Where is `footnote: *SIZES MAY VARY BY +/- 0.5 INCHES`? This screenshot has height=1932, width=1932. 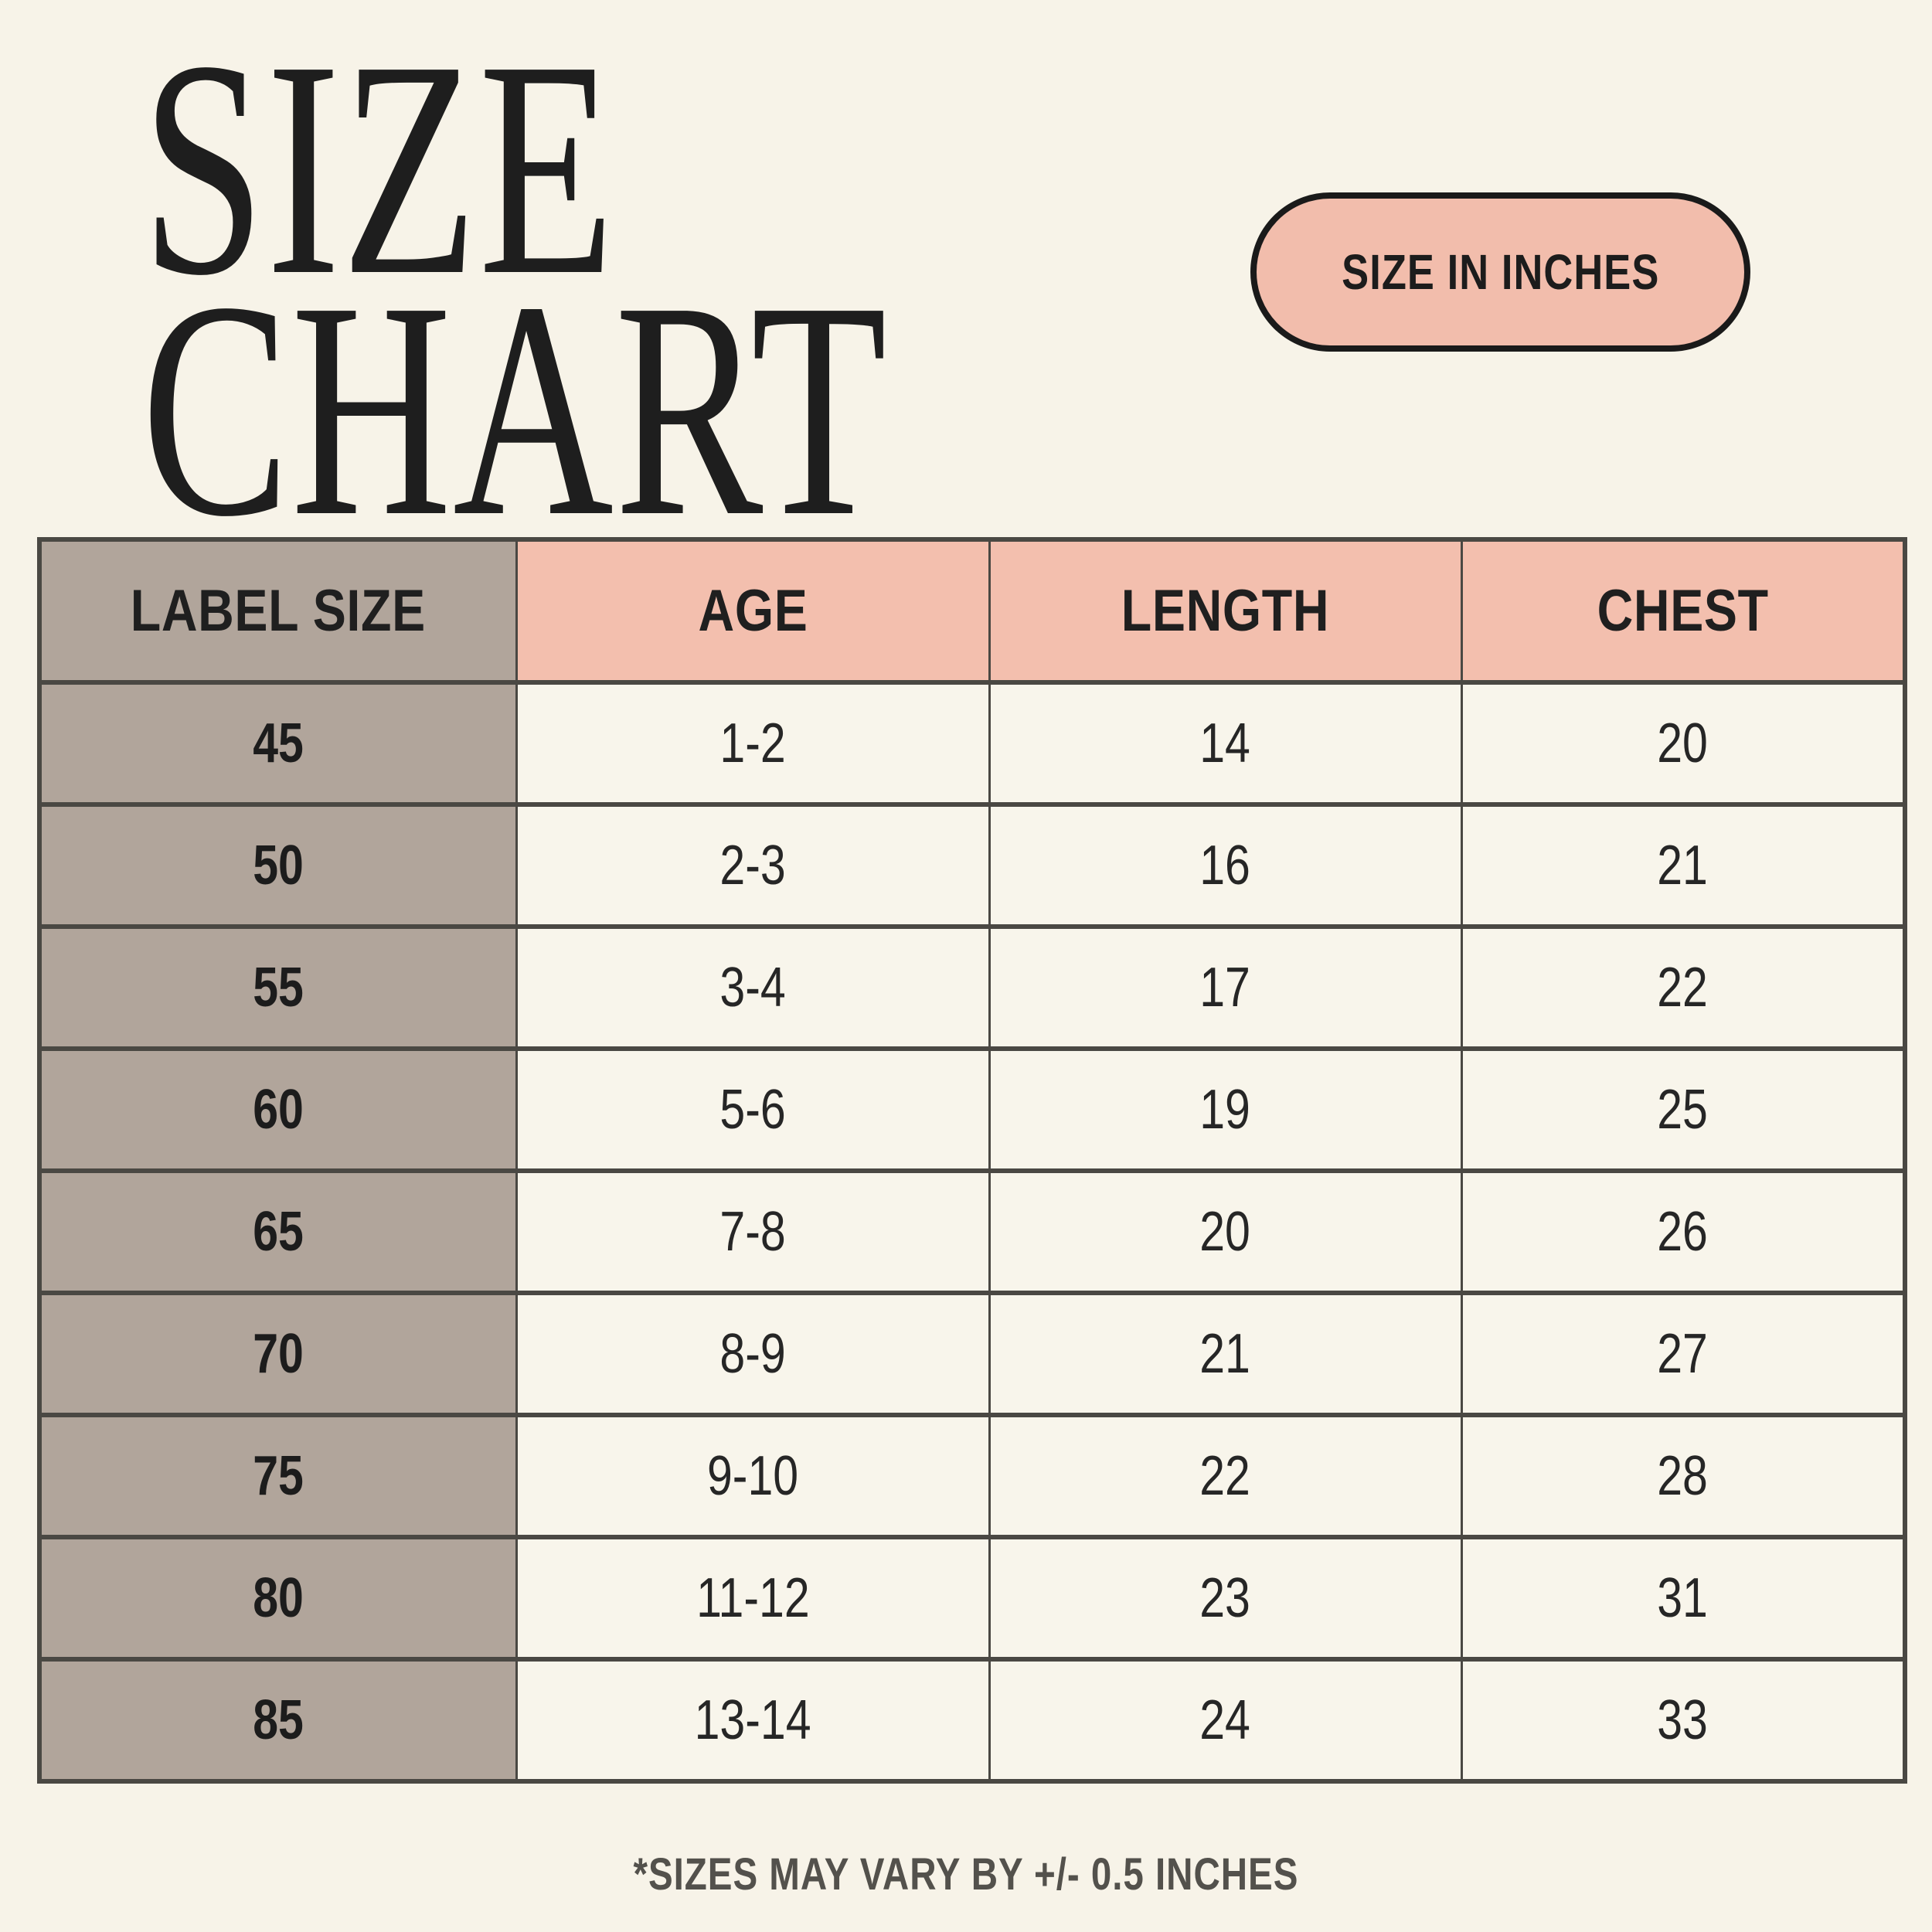 footnote: *SIZES MAY VARY BY +/- 0.5 INCHES is located at coordinates (966, 1874).